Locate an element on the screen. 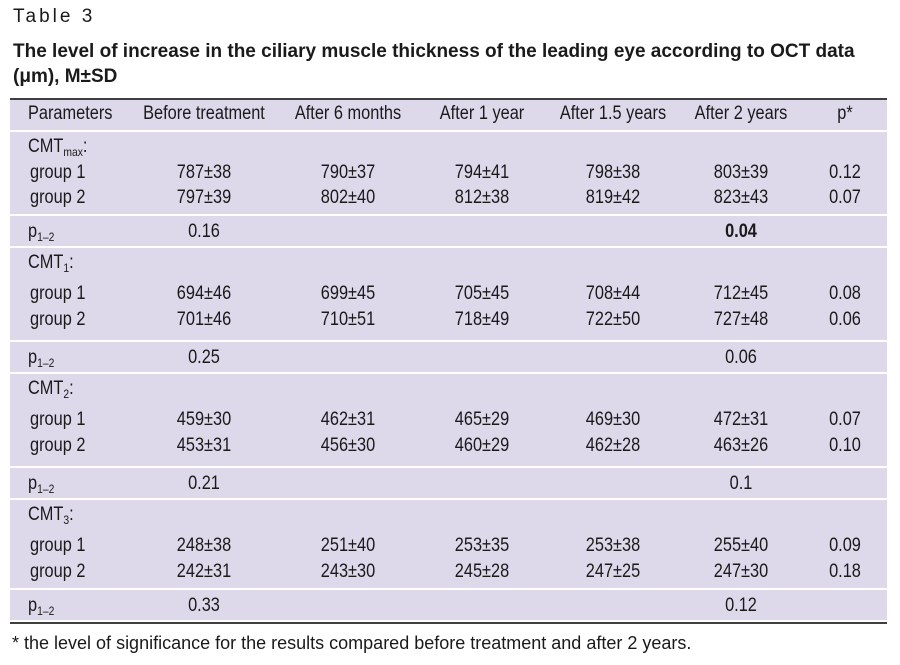 This screenshot has width=900, height=665. p-value-cell: 0.08 is located at coordinates (845, 293).